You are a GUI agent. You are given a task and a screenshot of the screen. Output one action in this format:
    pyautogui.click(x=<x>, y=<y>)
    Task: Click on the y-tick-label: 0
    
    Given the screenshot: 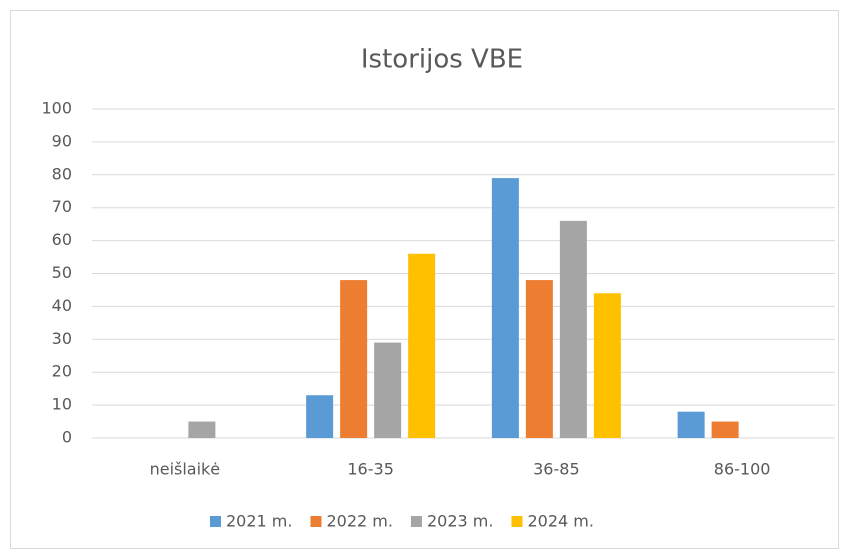 What is the action you would take?
    pyautogui.click(x=67, y=437)
    